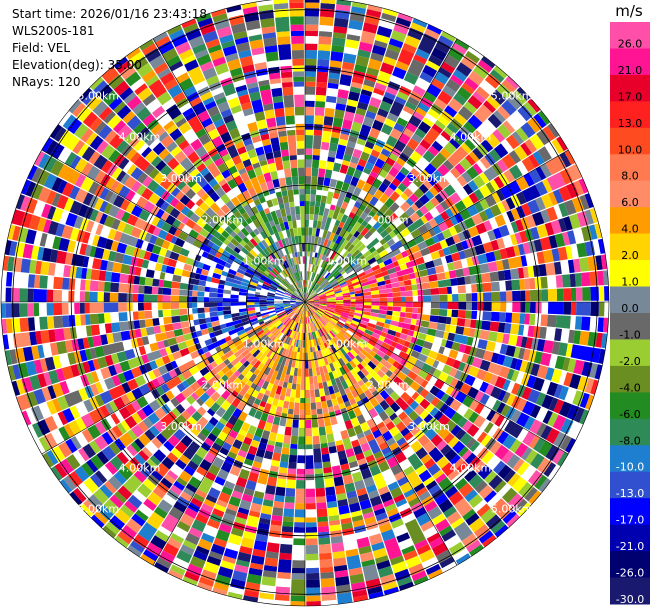  Describe the element at coordinates (629, 387) in the screenshot. I see `colorbar-tick-label: -4.0` at that location.